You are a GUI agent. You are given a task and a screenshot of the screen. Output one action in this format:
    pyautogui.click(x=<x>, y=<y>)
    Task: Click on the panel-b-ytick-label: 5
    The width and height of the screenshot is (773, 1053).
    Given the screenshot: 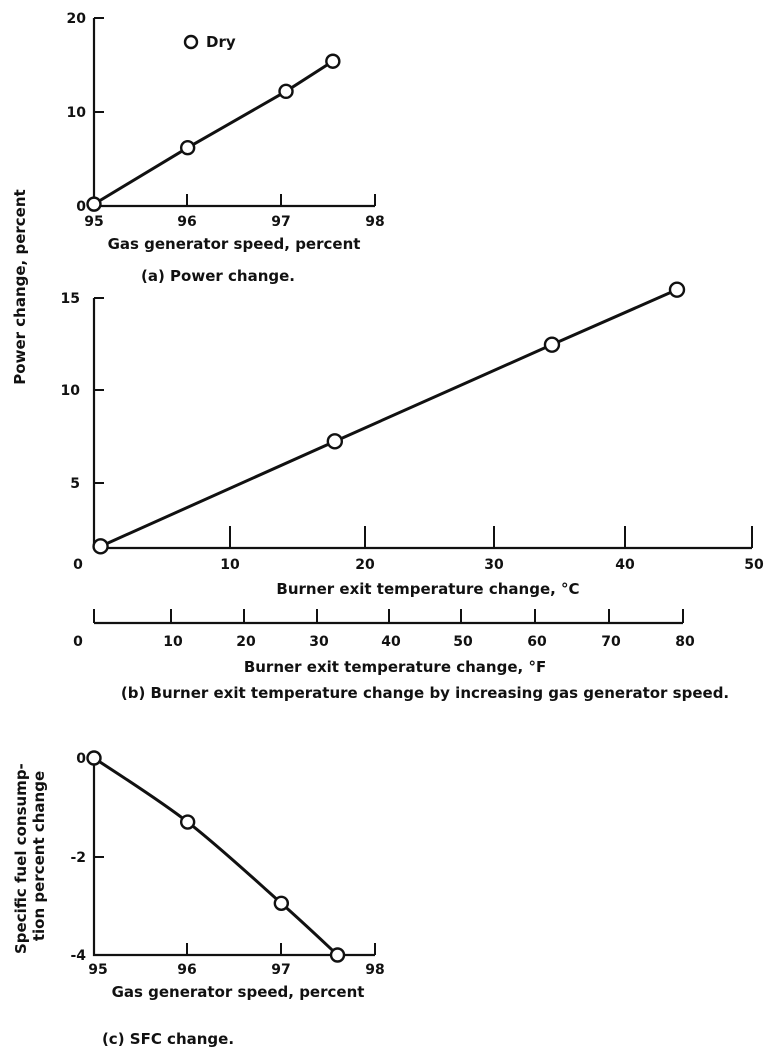 What is the action you would take?
    pyautogui.click(x=75, y=484)
    